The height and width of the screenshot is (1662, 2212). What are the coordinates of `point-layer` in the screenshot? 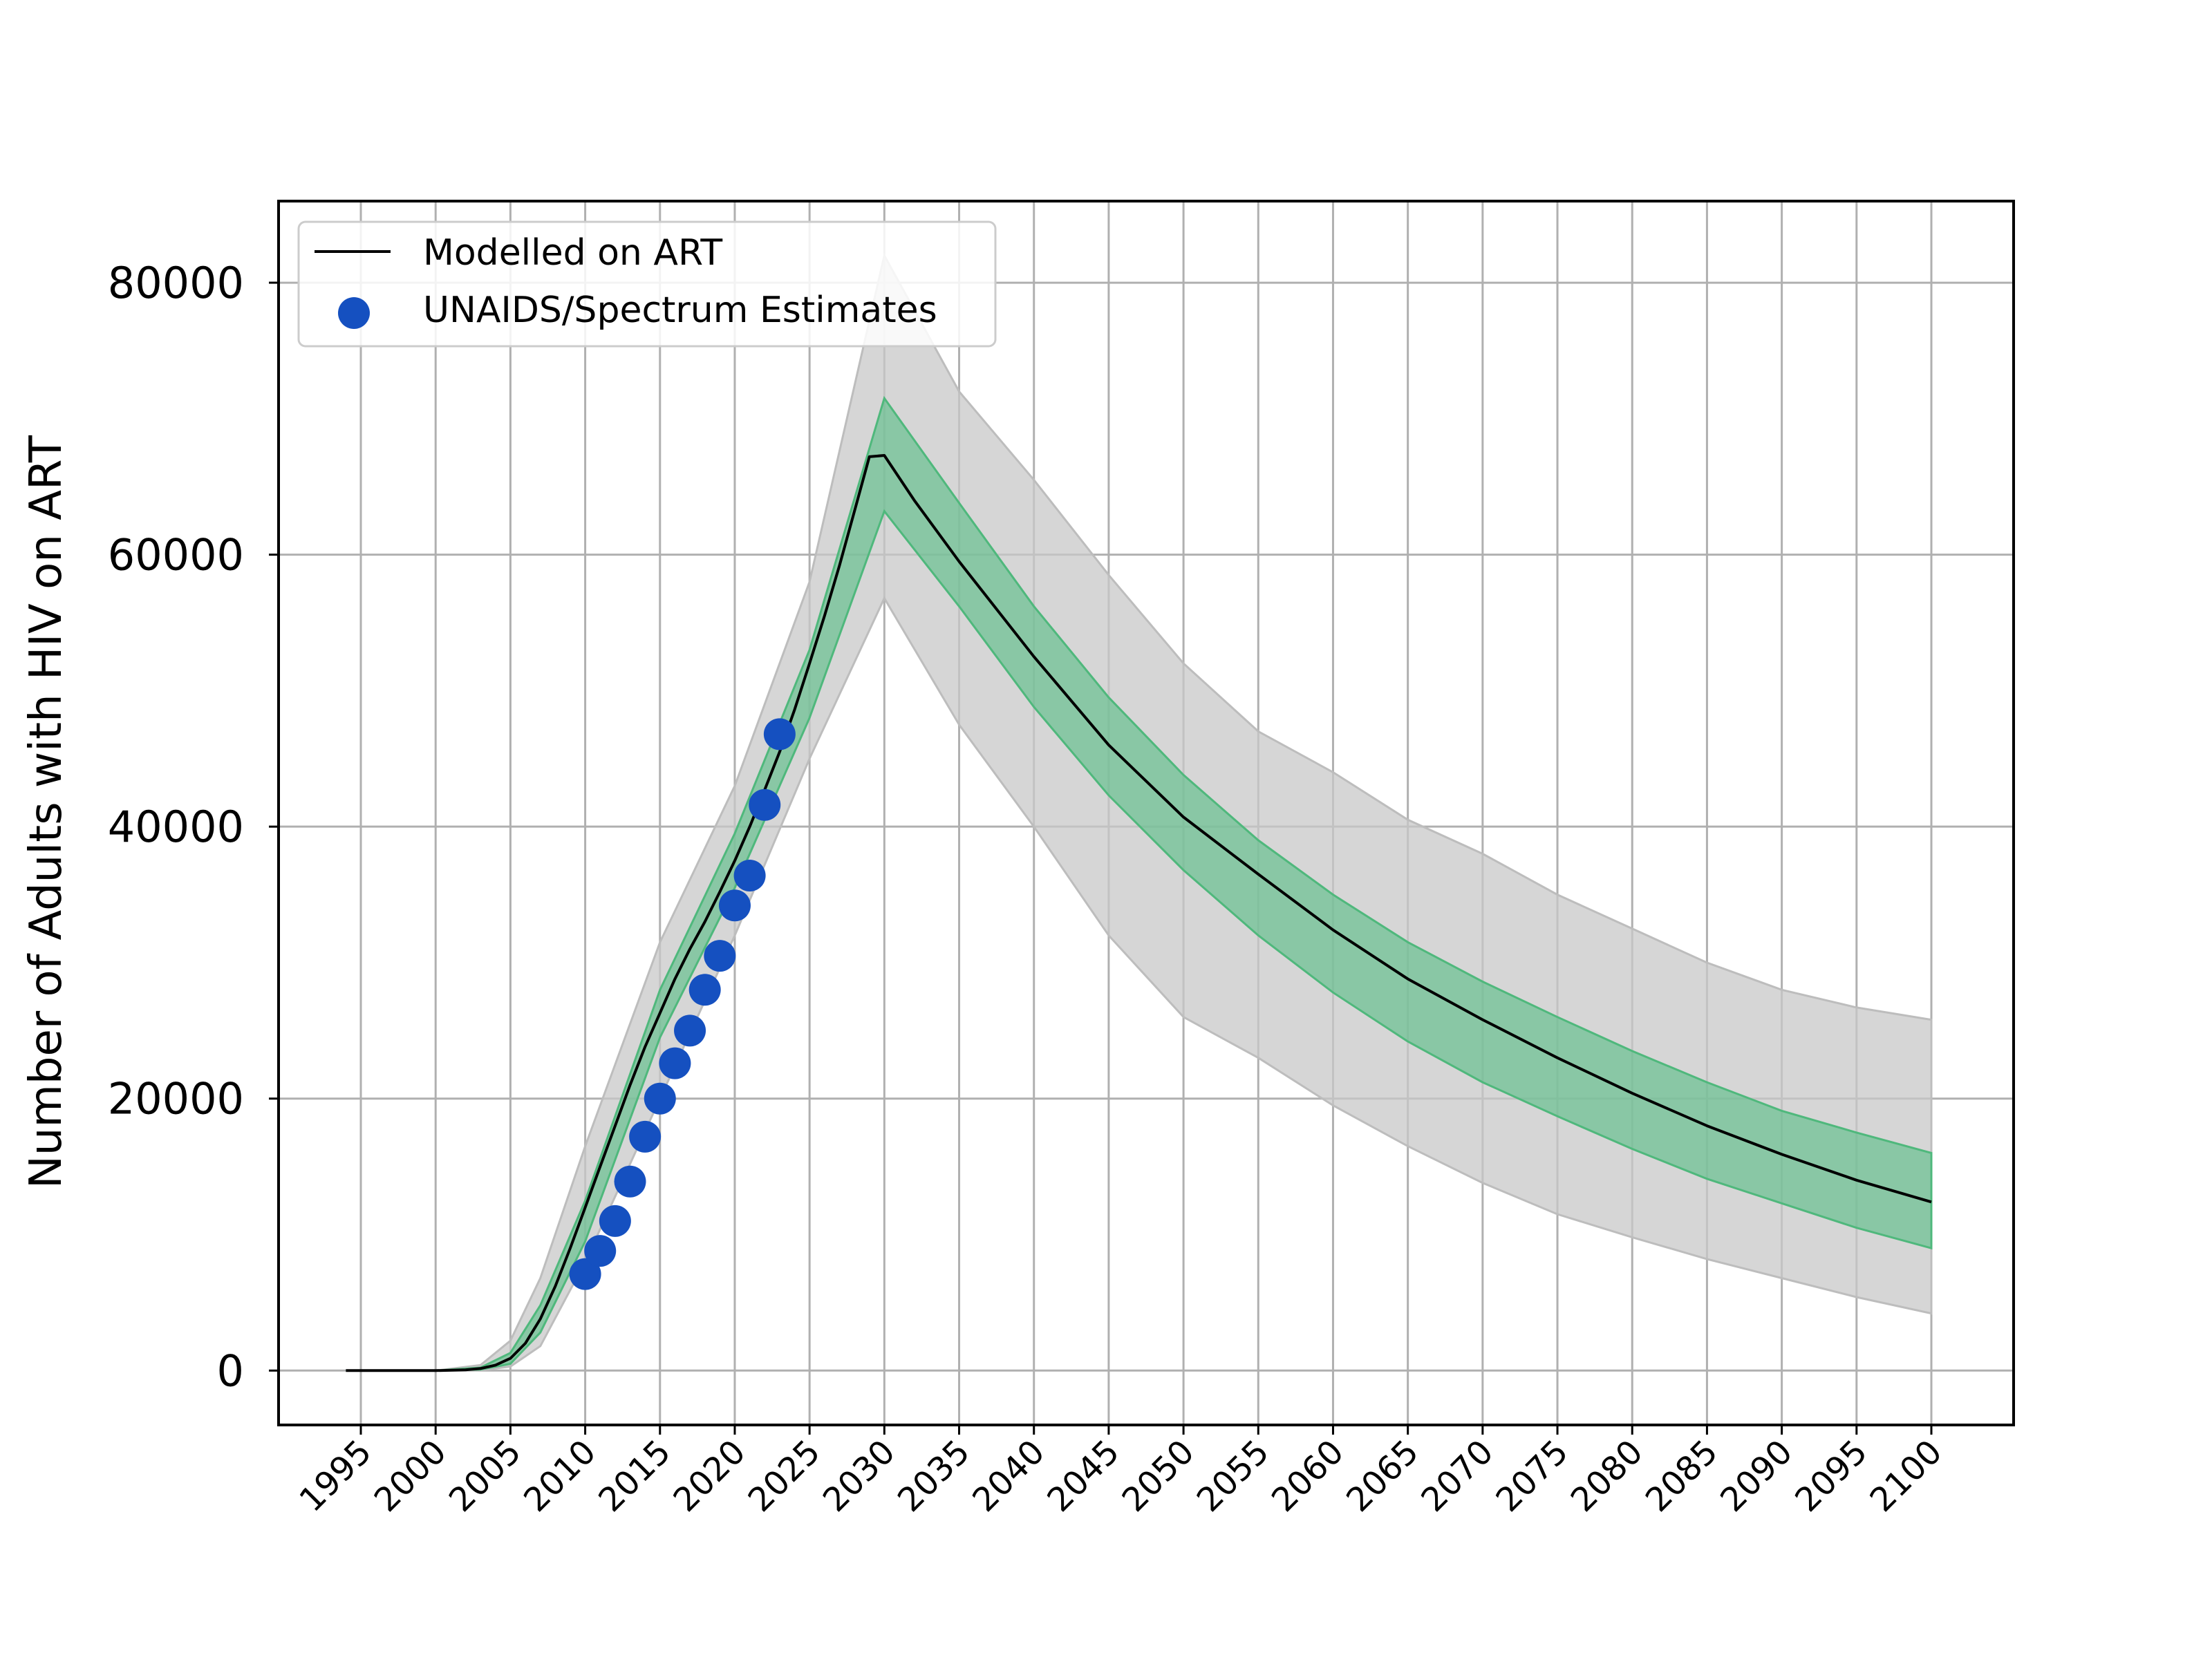 It's located at (682, 1004).